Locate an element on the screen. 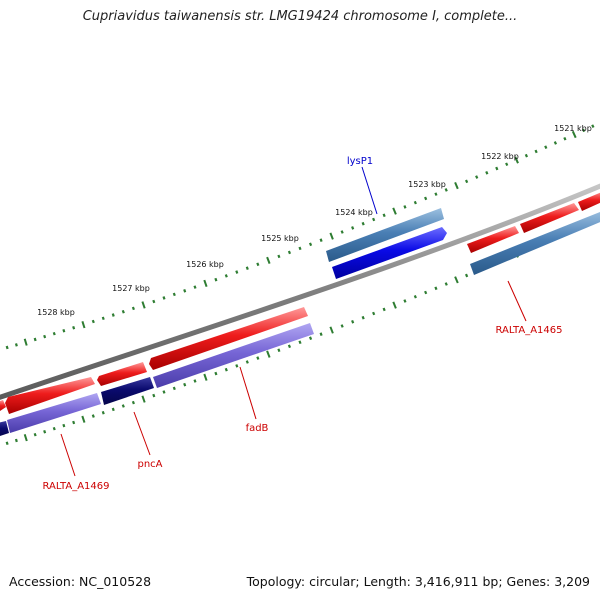 This screenshot has width=600, height=600. ruler-tick-label: 1526 kbp is located at coordinates (205, 264).